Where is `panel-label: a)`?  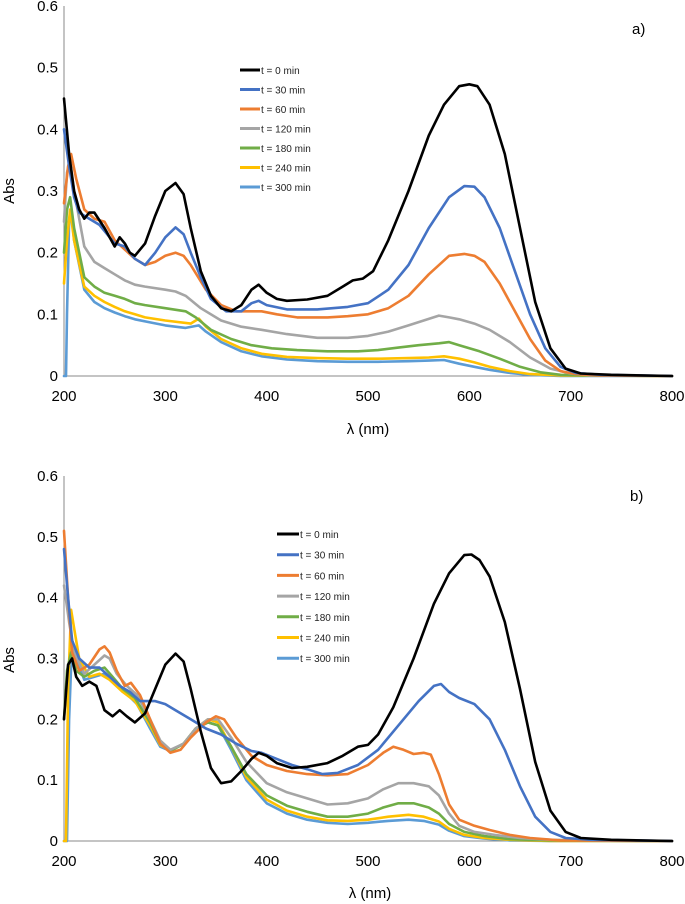 panel-label: a) is located at coordinates (638, 29).